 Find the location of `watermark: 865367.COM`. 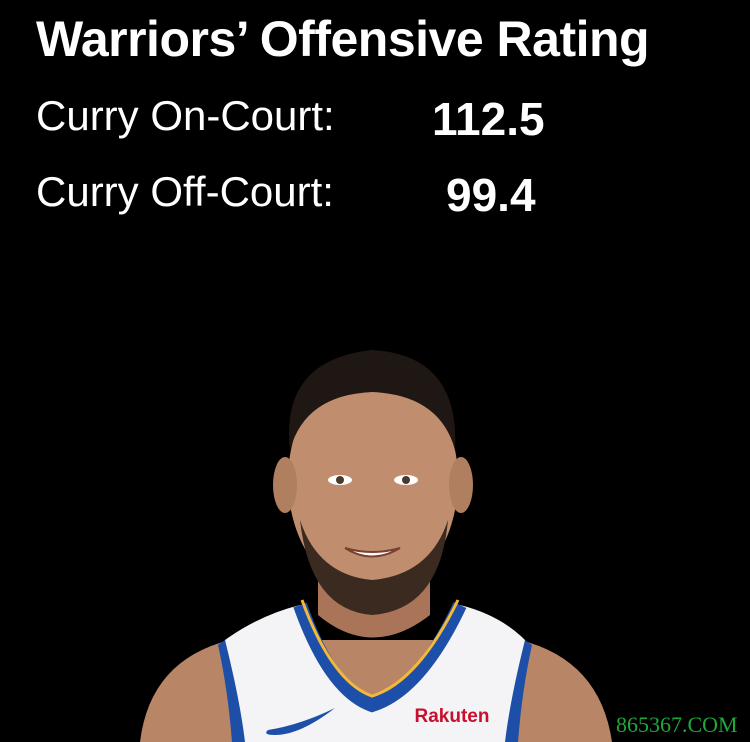

watermark: 865367.COM is located at coordinates (677, 724).